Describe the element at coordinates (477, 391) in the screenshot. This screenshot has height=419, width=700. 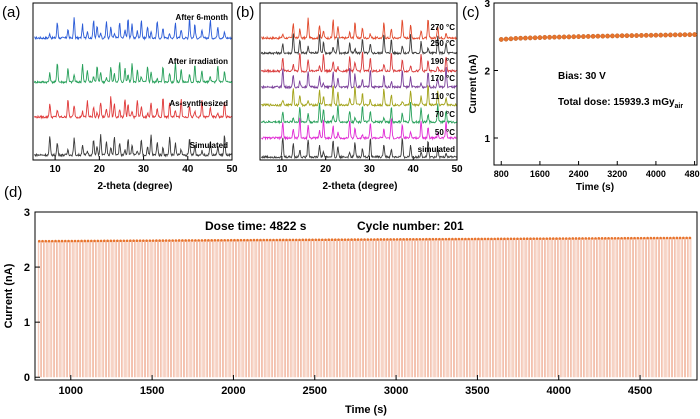
I see `panel-d-xtick-label: 3500` at that location.